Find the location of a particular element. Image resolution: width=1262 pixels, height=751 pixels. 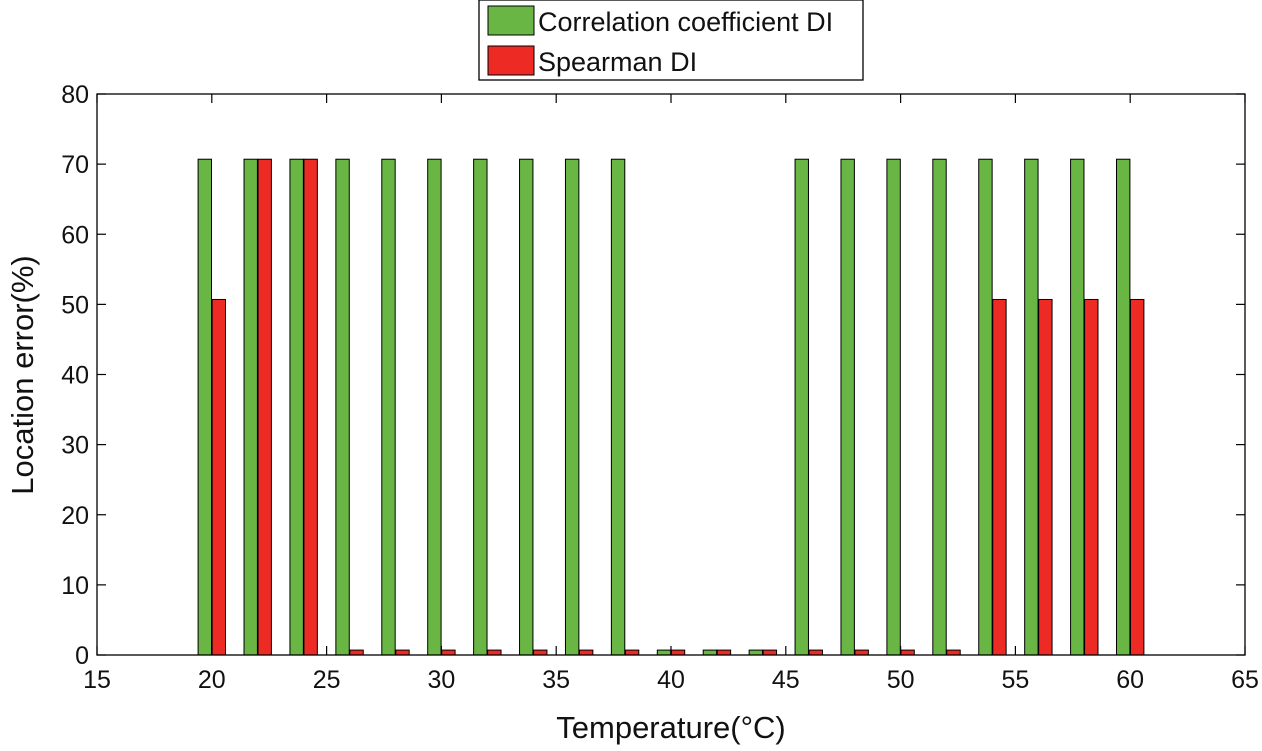

y-tick-label-0: 0 is located at coordinates (82, 656).